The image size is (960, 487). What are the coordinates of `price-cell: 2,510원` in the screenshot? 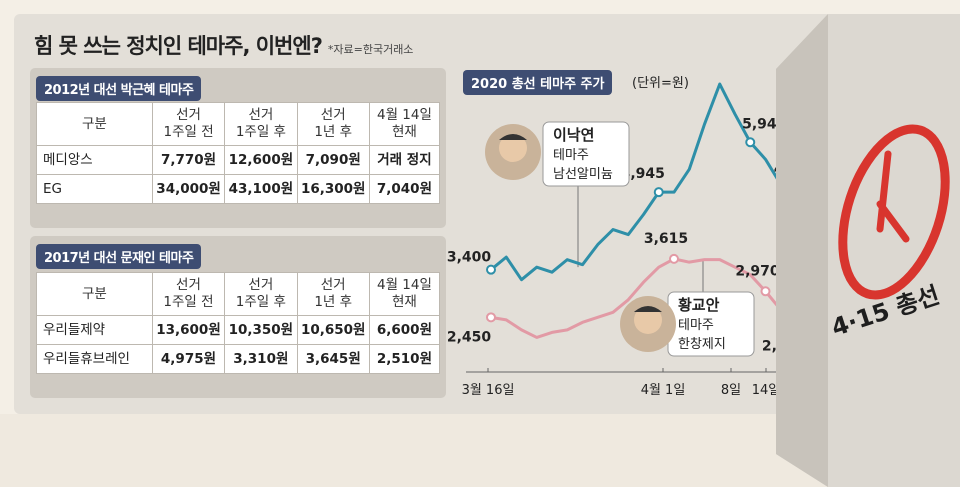 It's located at (404, 359).